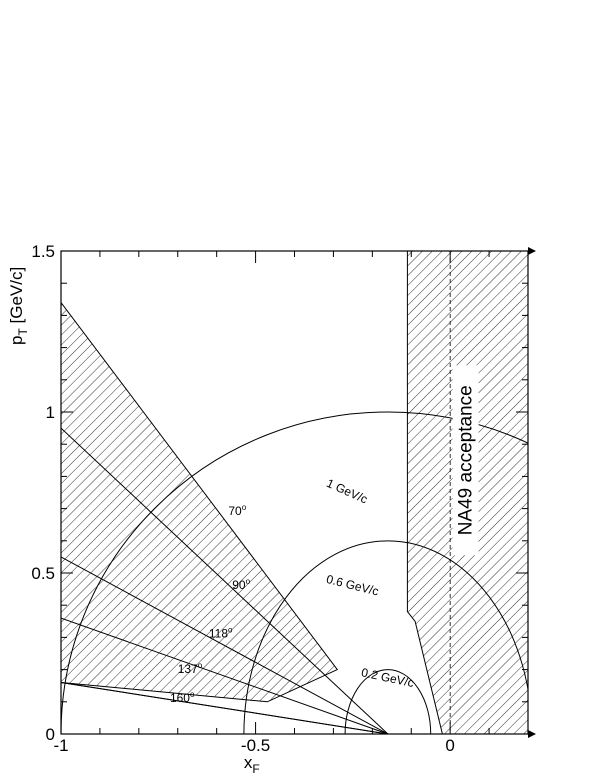  Describe the element at coordinates (532, 251) in the screenshot. I see `arrow-top-right` at that location.